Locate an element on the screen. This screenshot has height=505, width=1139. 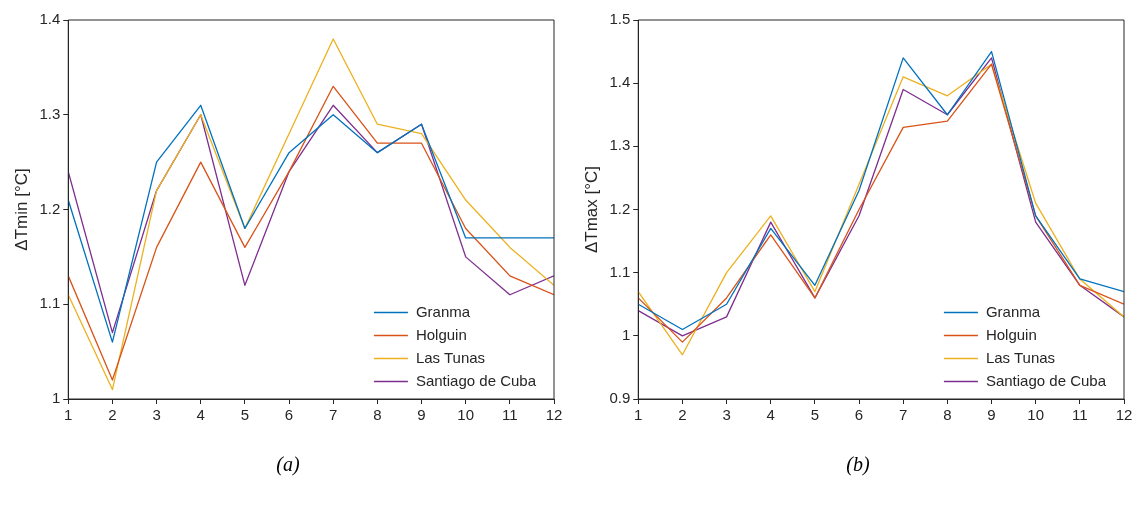
text: (a) is located at coordinates (288, 464).